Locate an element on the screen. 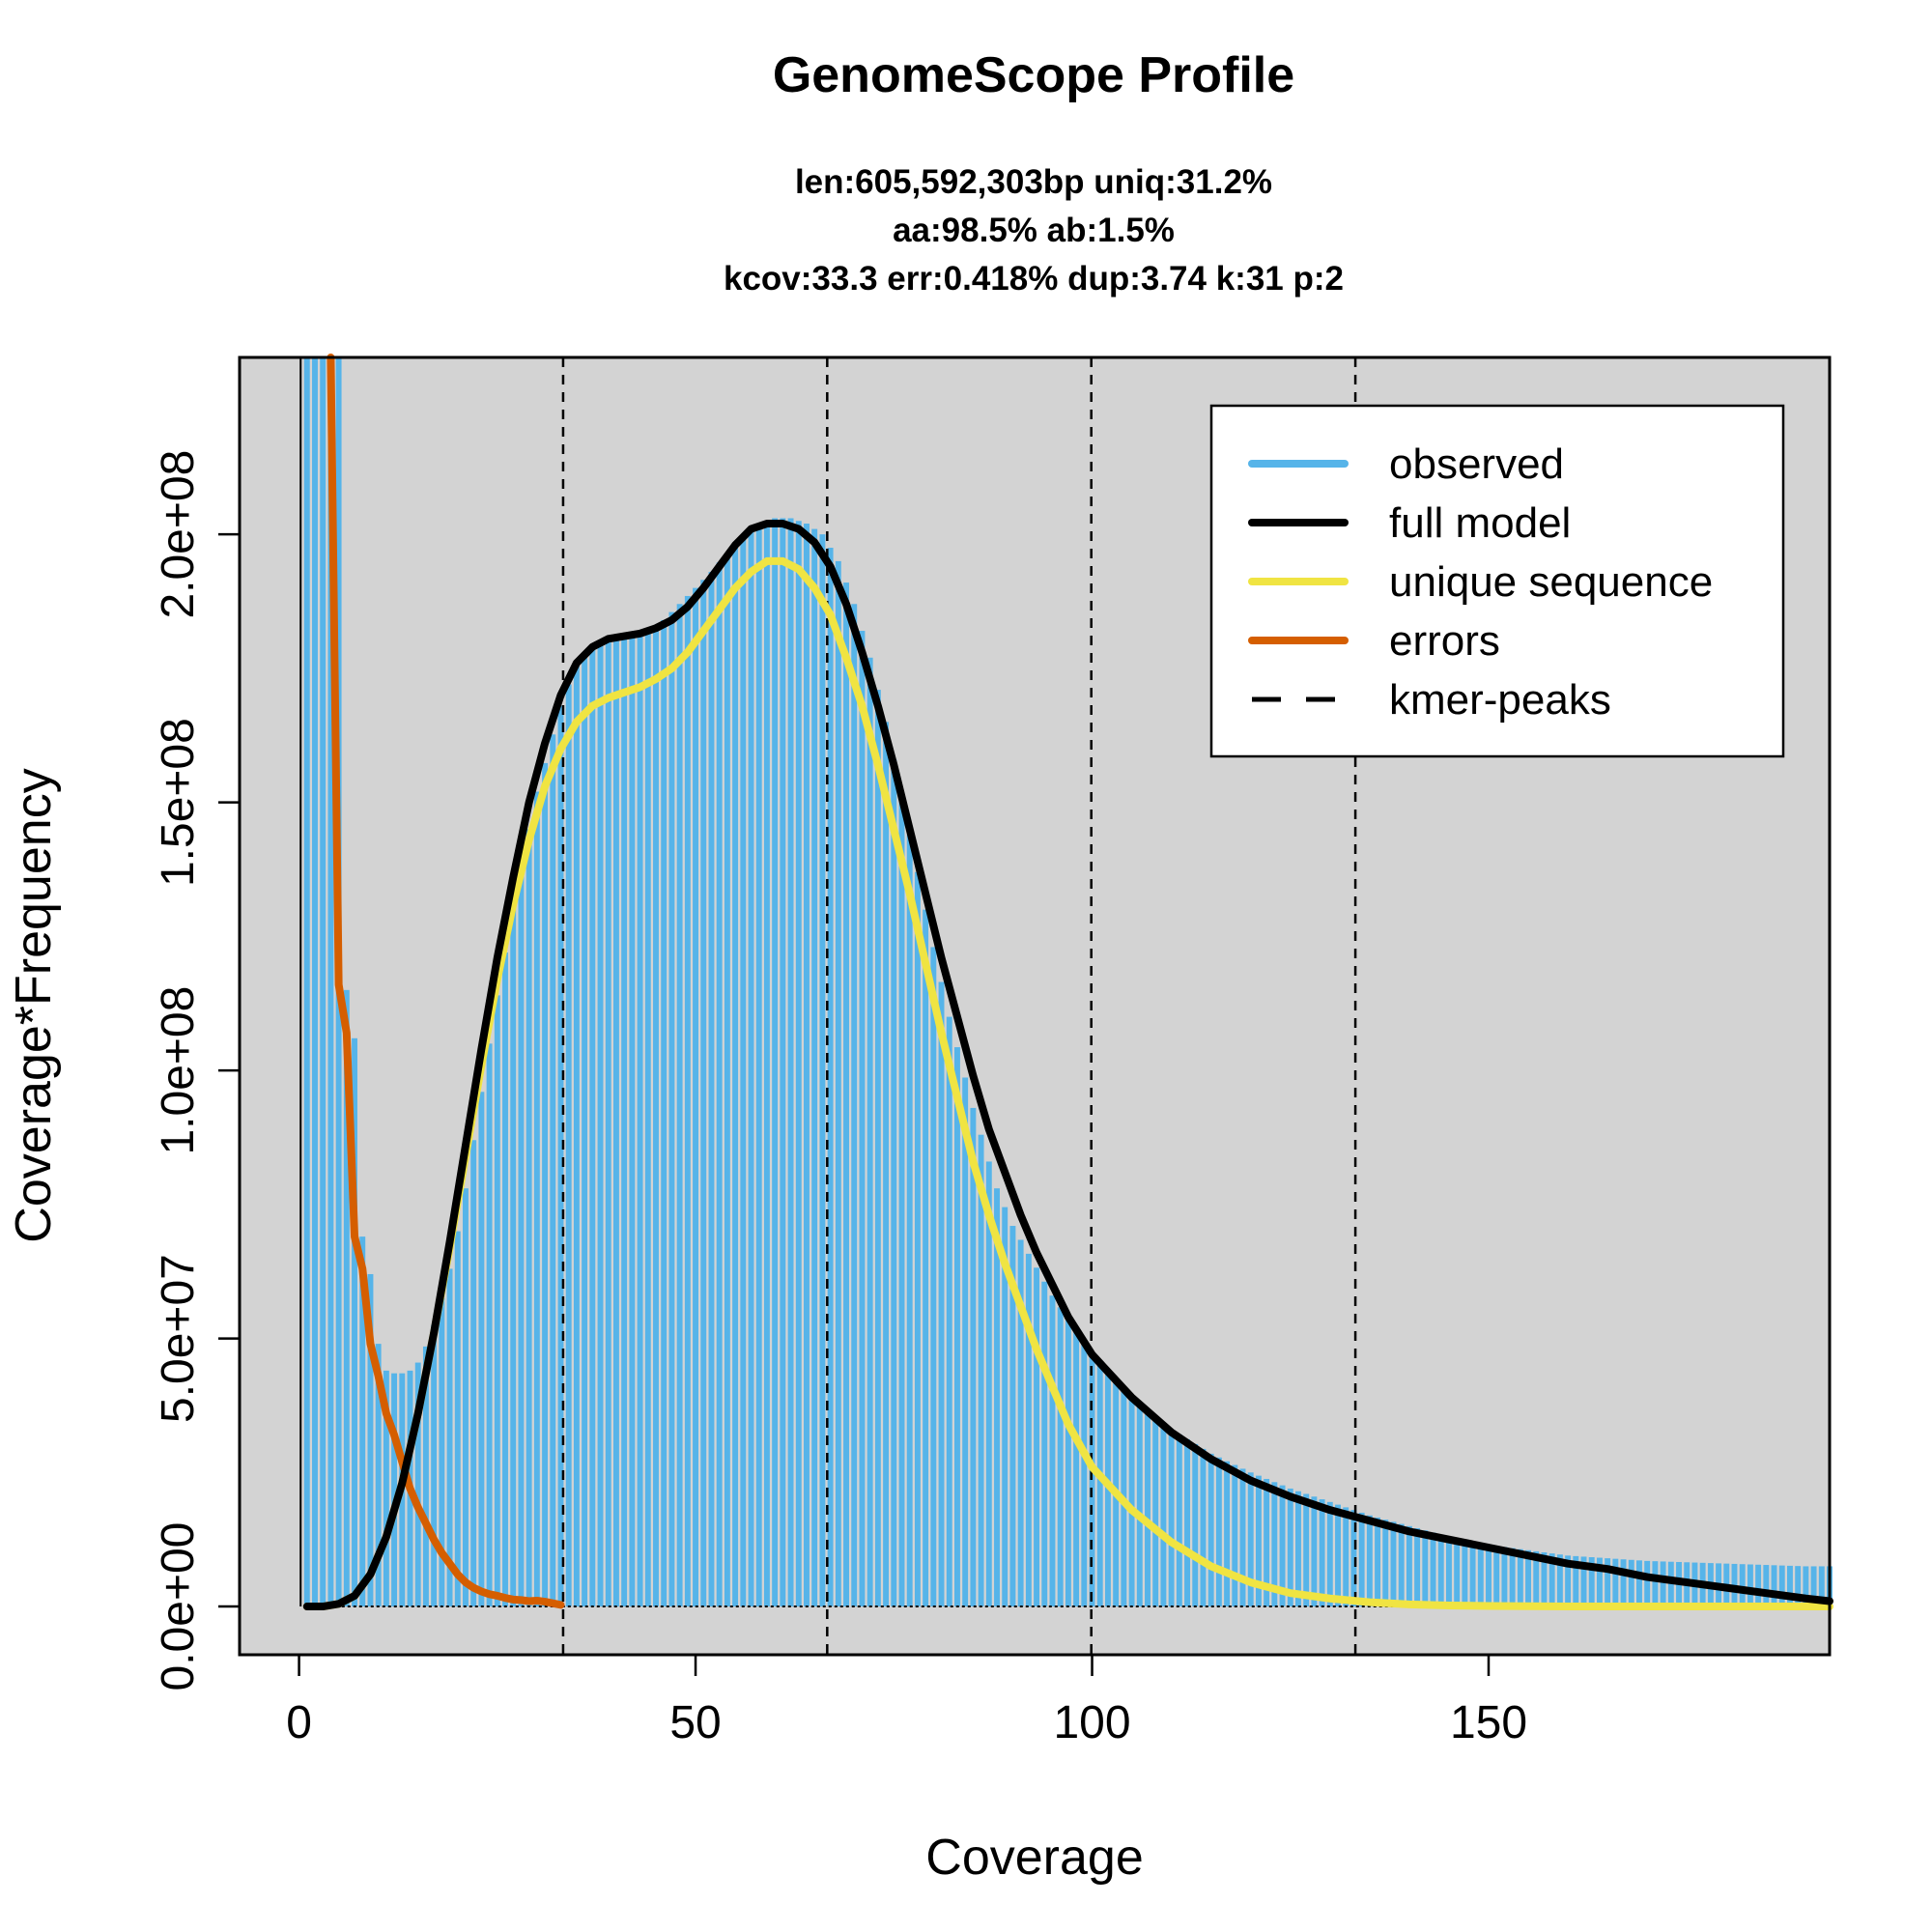 Image resolution: width=1932 pixels, height=1932 pixels. y-tick-label: 0.0e+00 is located at coordinates (178, 1606).